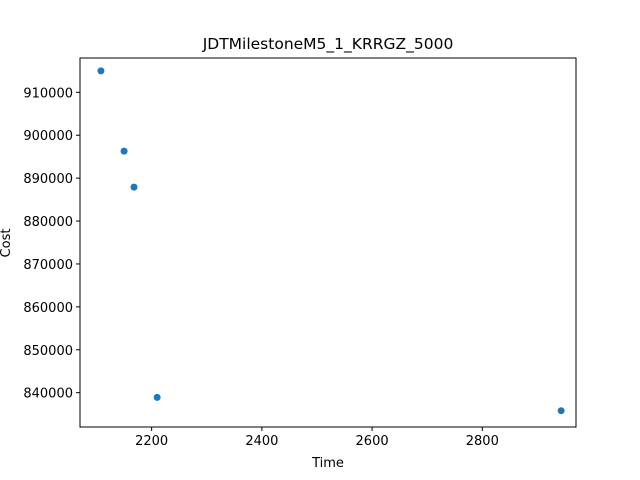  I want to click on y-tick-label: 910000, so click(48, 93).